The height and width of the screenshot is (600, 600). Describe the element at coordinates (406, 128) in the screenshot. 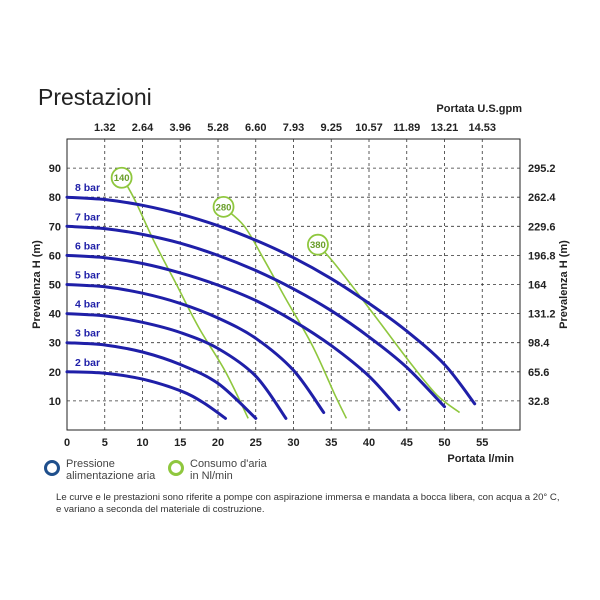

I see `x2-tick-label: 11.89` at that location.